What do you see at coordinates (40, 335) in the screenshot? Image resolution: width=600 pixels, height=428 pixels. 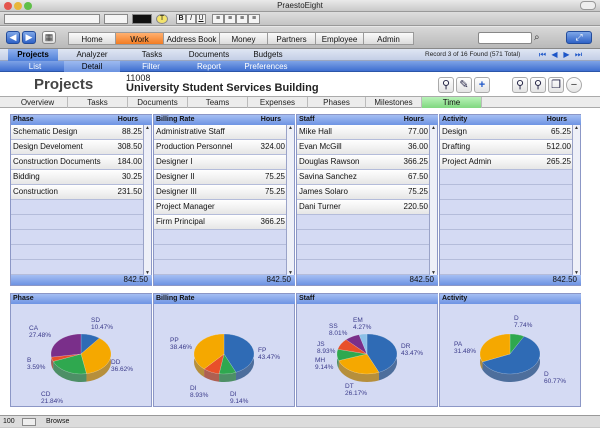 I see `pie-label-percent: 27.48%` at bounding box center [40, 335].